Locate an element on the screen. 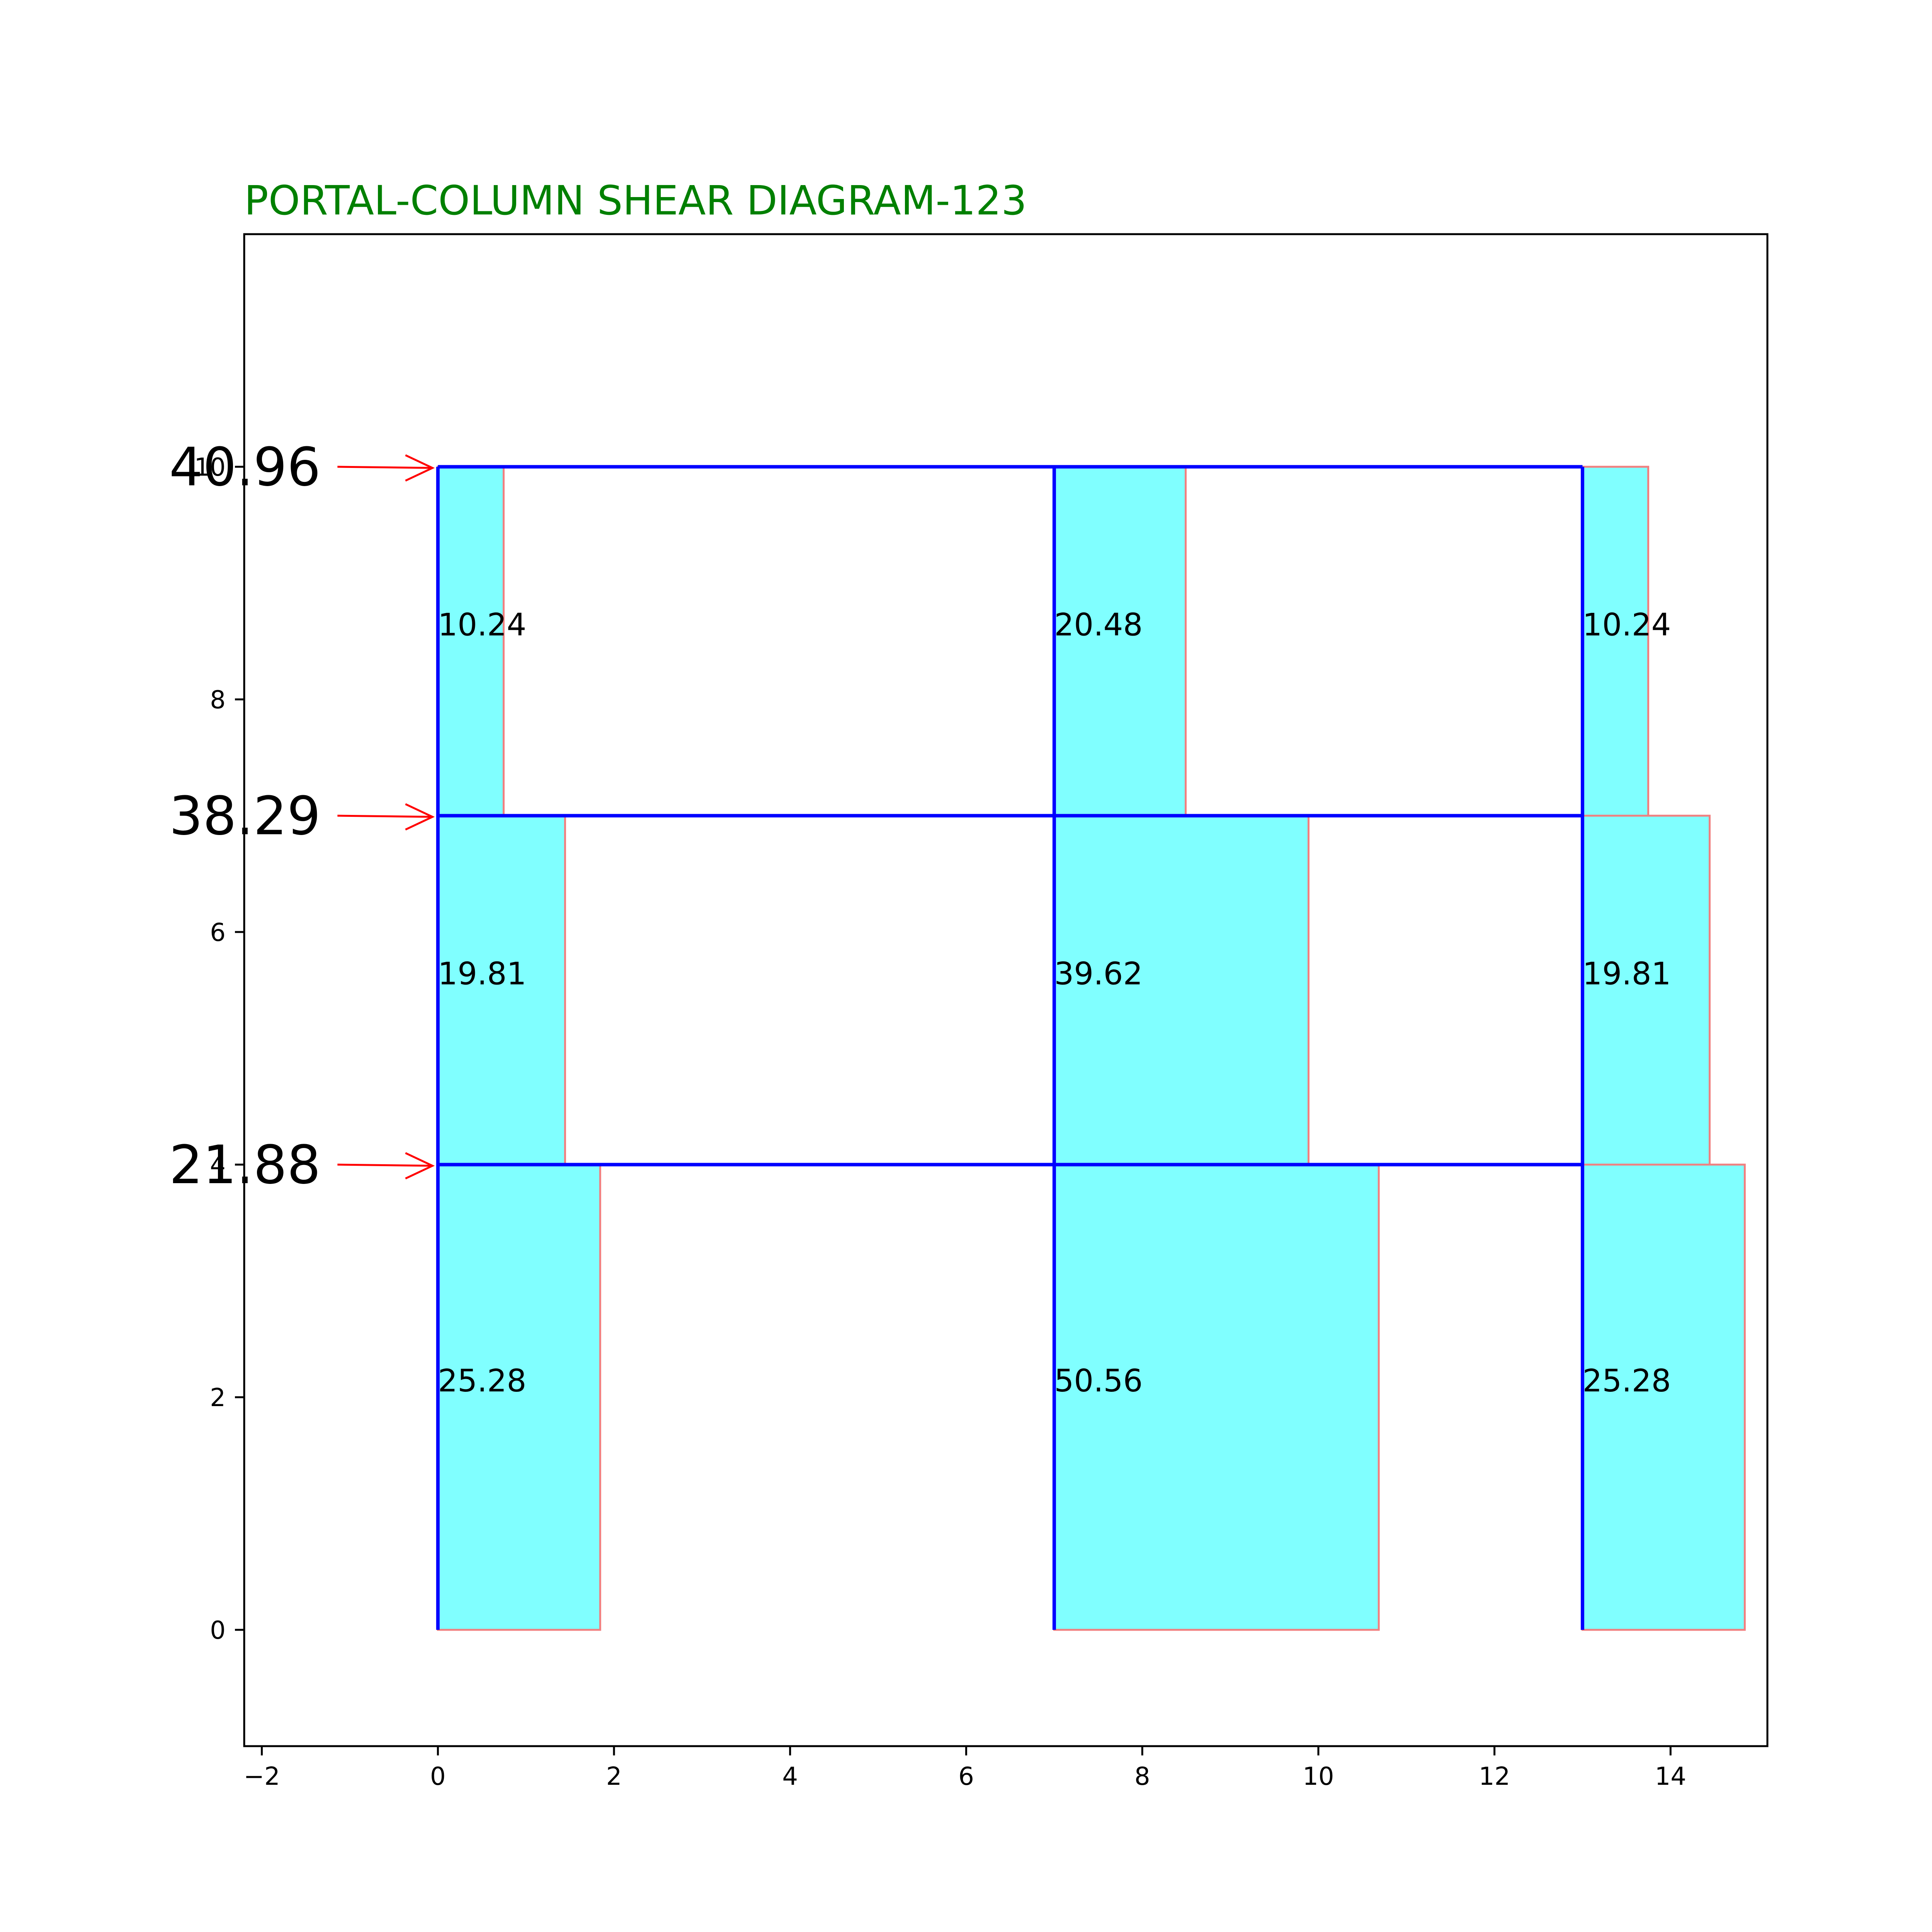 The image size is (1932, 1932). y-tick-label: 8 is located at coordinates (218, 700).